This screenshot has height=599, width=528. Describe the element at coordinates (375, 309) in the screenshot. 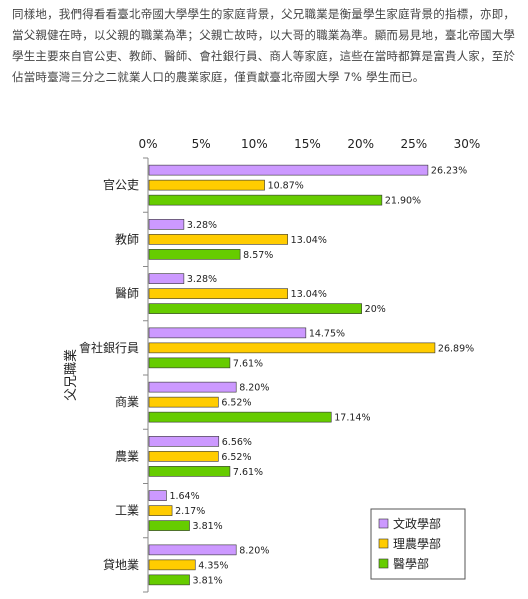

I see `data-label: 20%` at that location.